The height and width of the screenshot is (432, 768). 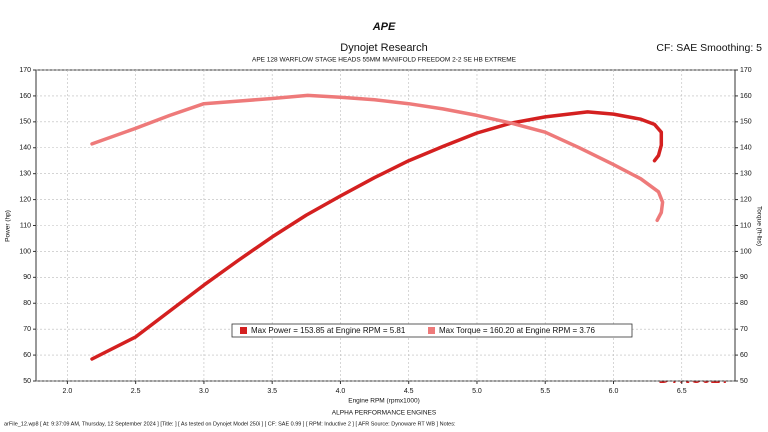 I want to click on y2-tick-label: 70, so click(x=744, y=329).